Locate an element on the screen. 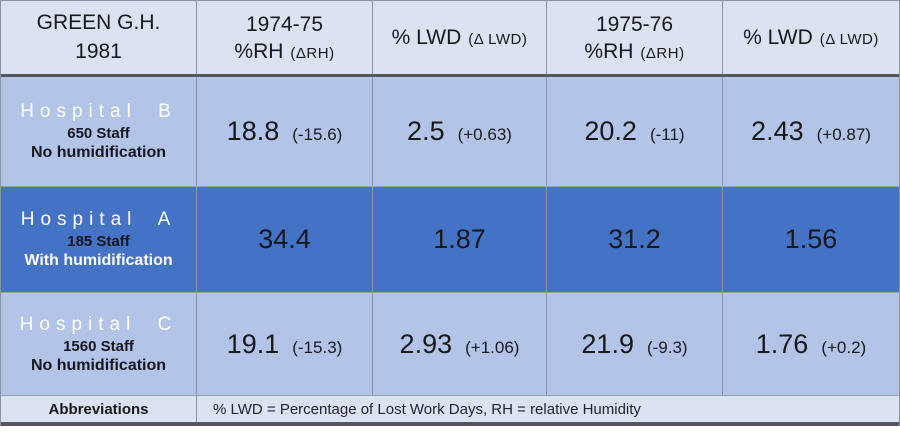  header-cell-rh-1975-76: 1975-76 %RH (ΔRH) is located at coordinates (635, 37).